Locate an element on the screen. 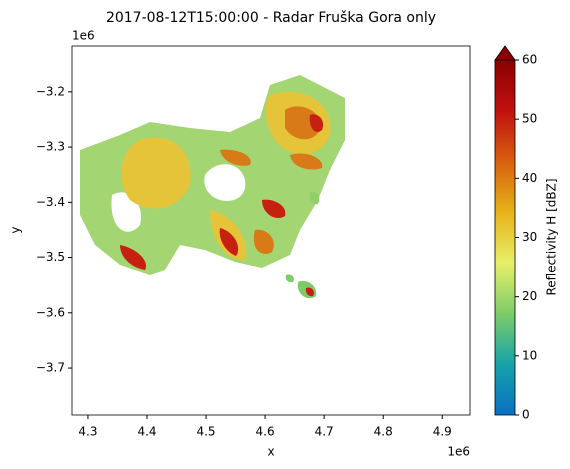  y-tick-label: −3.4 is located at coordinates (50, 202).